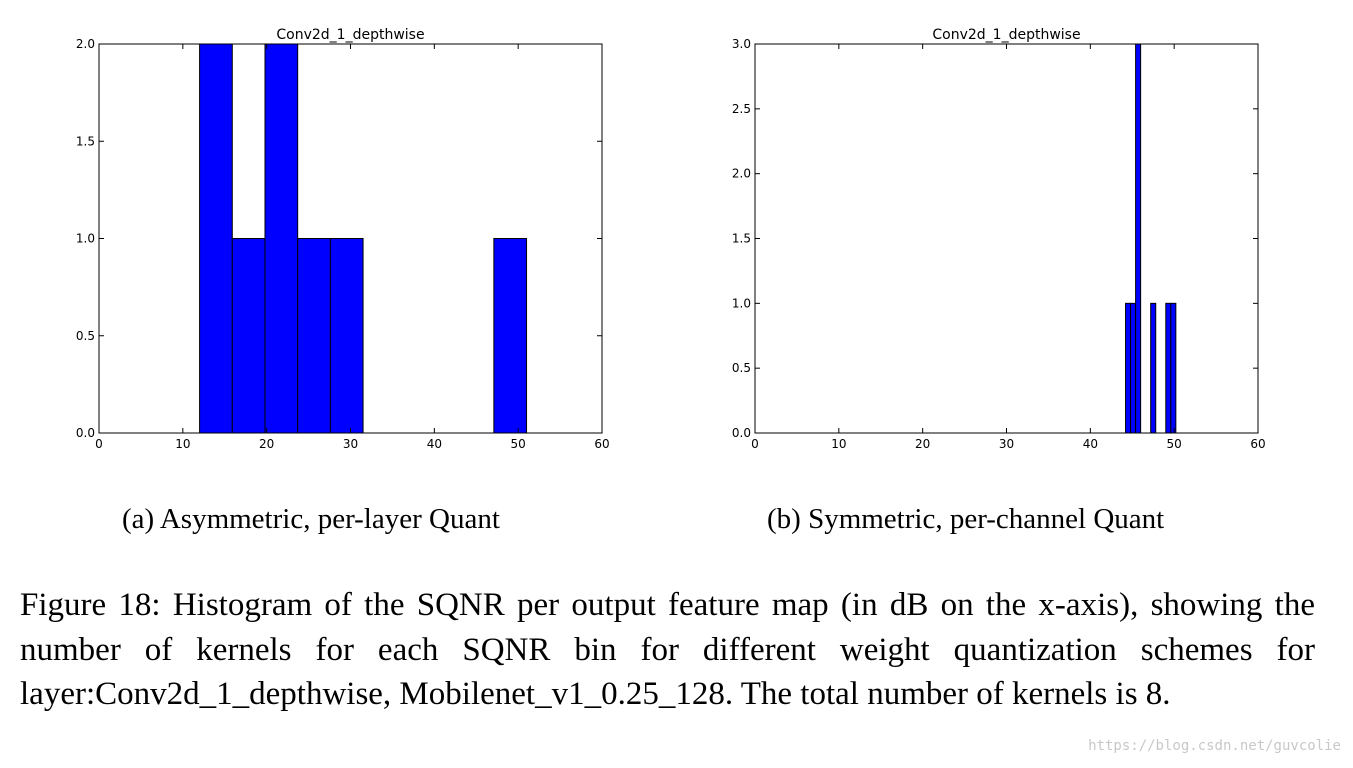 This screenshot has height=768, width=1353. I want to click on subcaption-a: (a) Asymmetric, per-layer Quant, so click(311, 519).